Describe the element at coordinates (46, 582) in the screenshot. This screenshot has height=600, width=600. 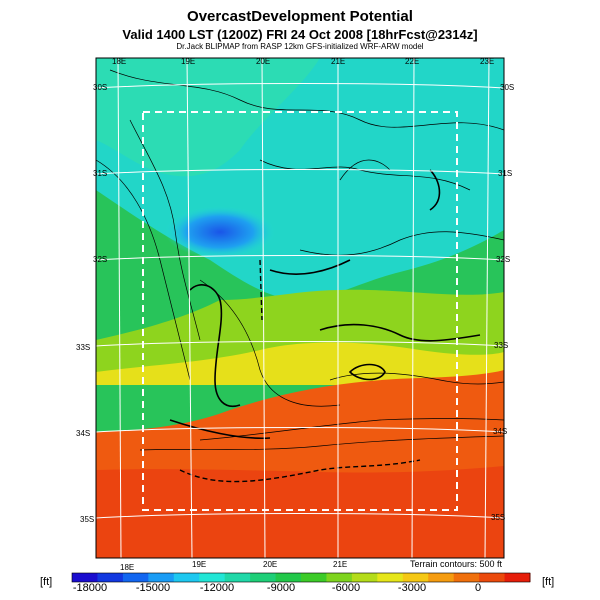
I see `colorbar-unit-left: [ft]` at that location.